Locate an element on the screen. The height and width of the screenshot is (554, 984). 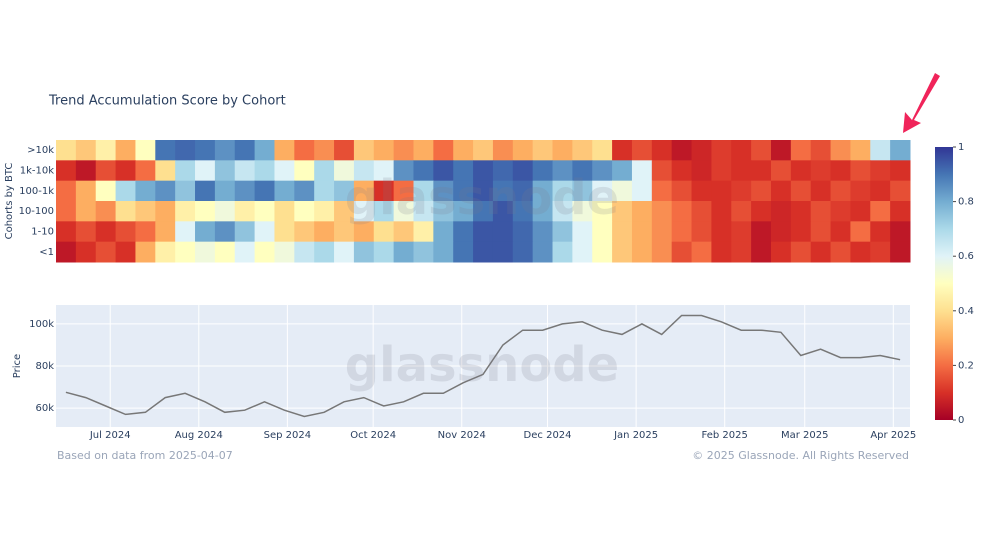
arrow is located at coordinates (921, 103).